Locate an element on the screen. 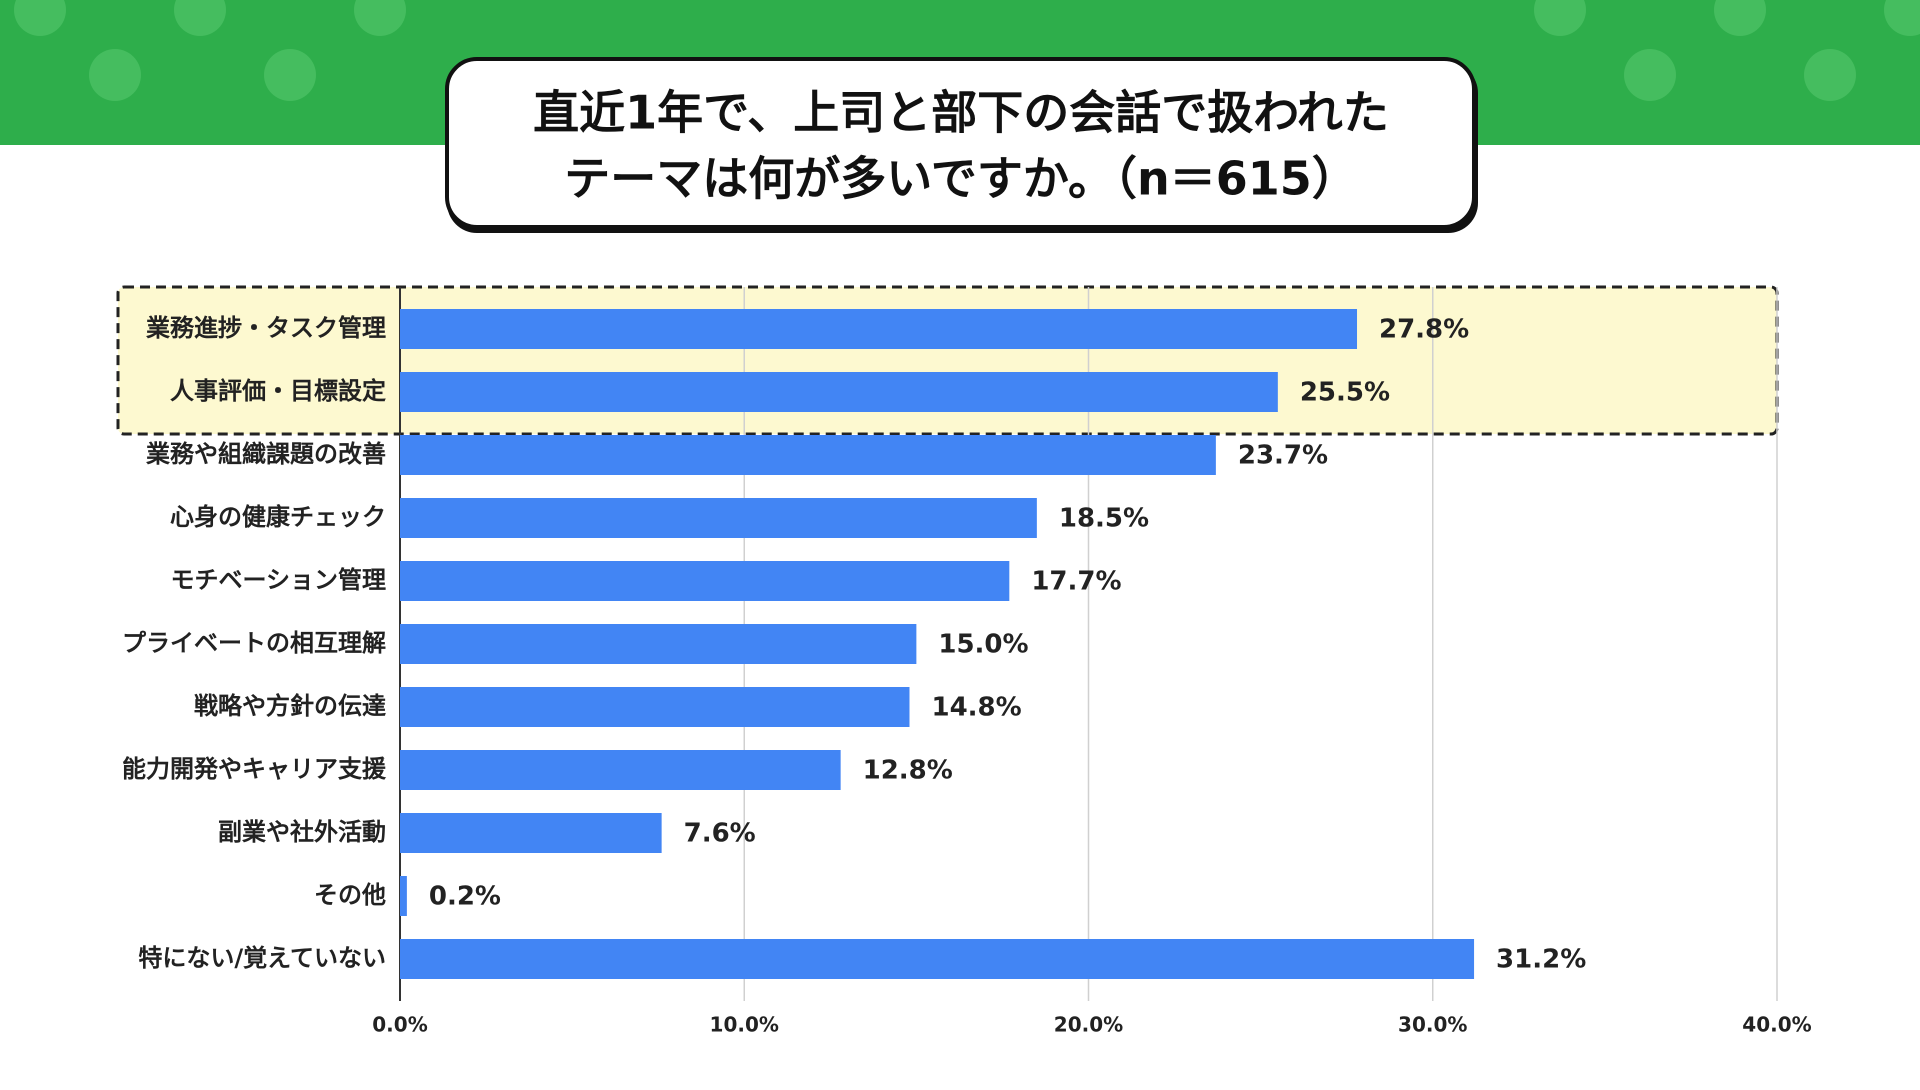  y-tick-label: モチベーション管理 is located at coordinates (278, 580).